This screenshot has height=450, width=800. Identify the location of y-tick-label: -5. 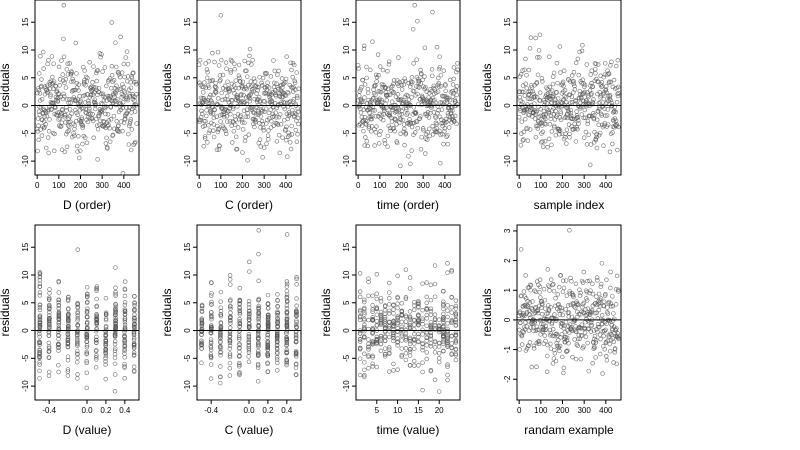
(25, 358).